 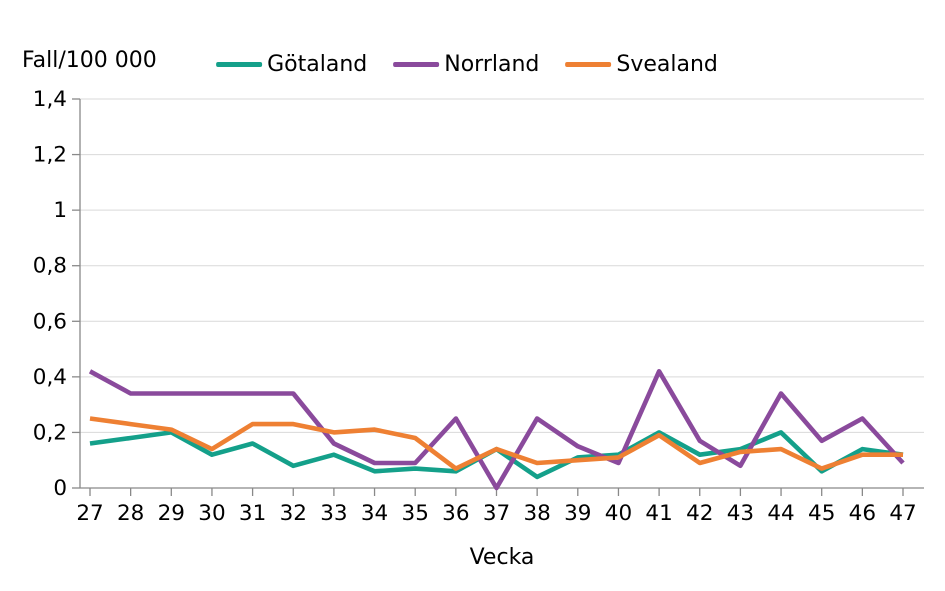 I want to click on x-tick-label: 32, so click(x=293, y=513).